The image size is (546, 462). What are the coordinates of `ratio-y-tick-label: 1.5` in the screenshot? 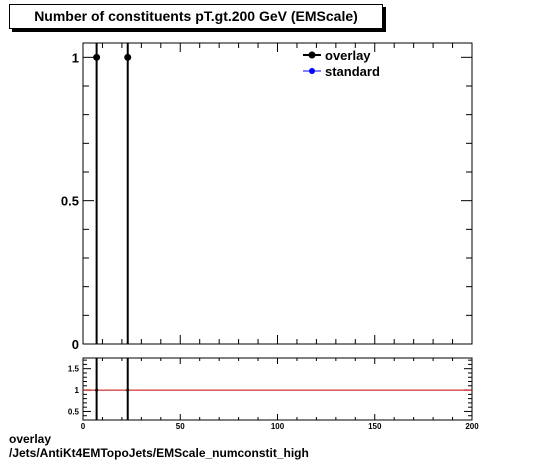 It's located at (74, 369).